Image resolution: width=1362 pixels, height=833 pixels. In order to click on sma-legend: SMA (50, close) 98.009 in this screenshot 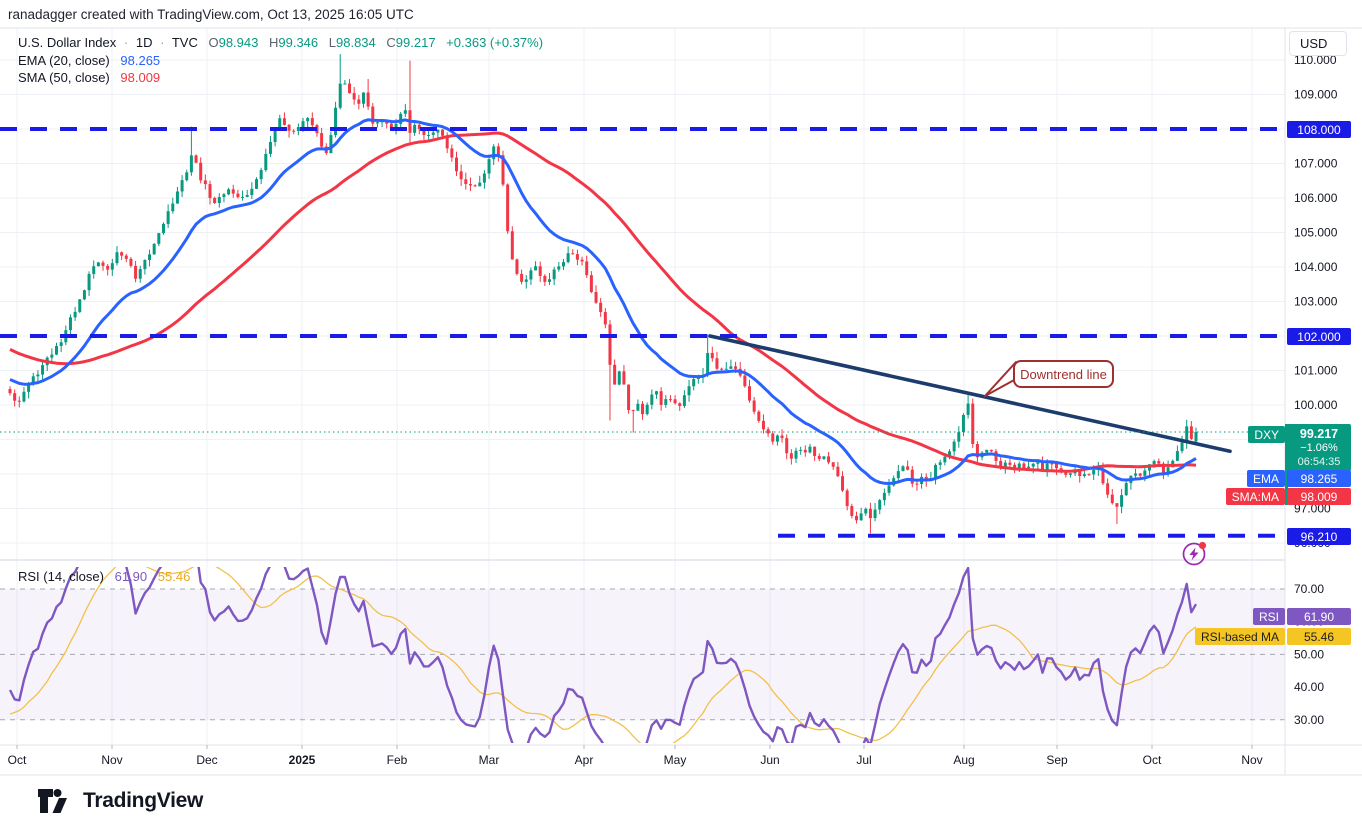, I will do `click(89, 77)`.